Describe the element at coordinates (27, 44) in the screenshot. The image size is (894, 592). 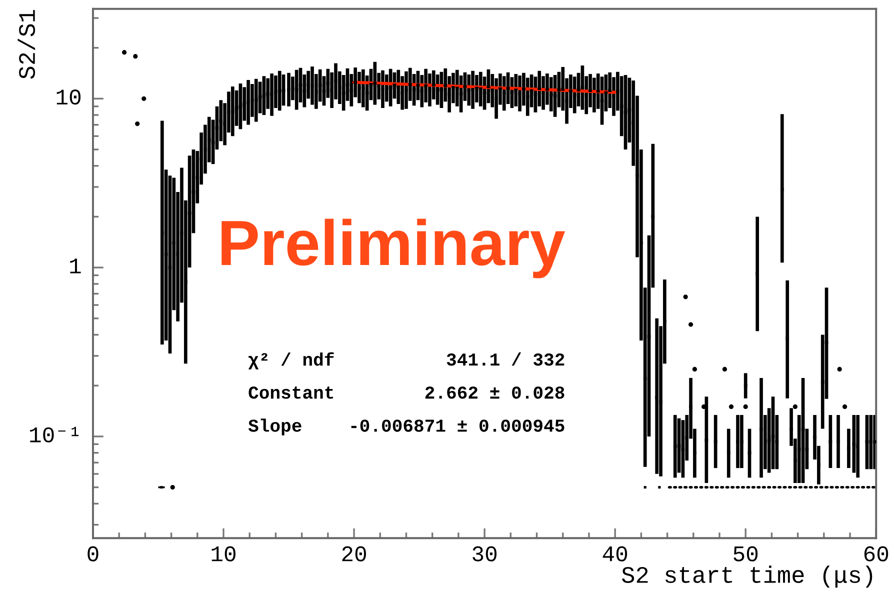
I see `y-axis-title: S2/S1` at that location.